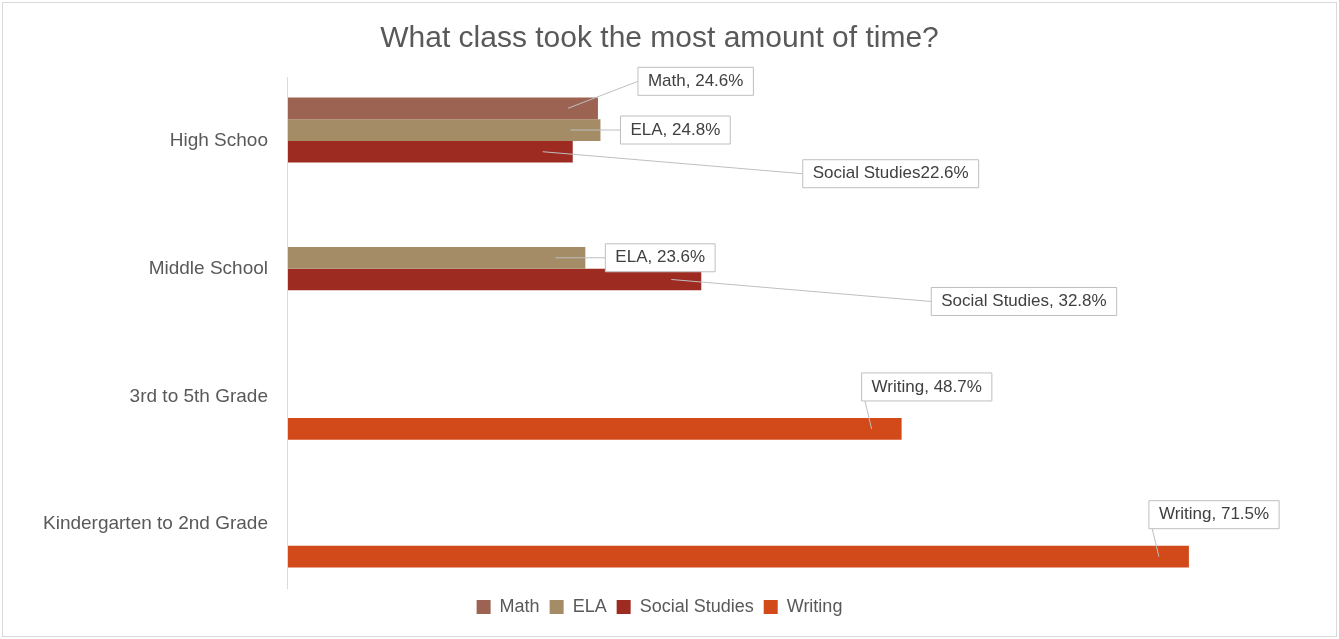  Describe the element at coordinates (675, 129) in the screenshot. I see `data-label: ELA, 24.8%` at that location.